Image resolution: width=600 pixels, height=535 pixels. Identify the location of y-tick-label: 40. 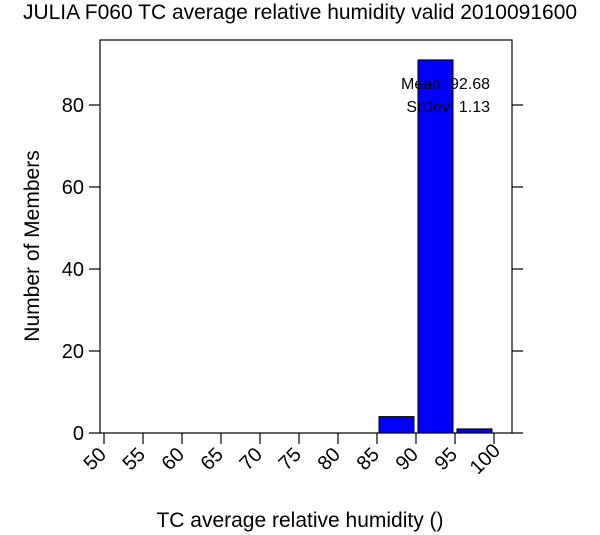
(73, 270).